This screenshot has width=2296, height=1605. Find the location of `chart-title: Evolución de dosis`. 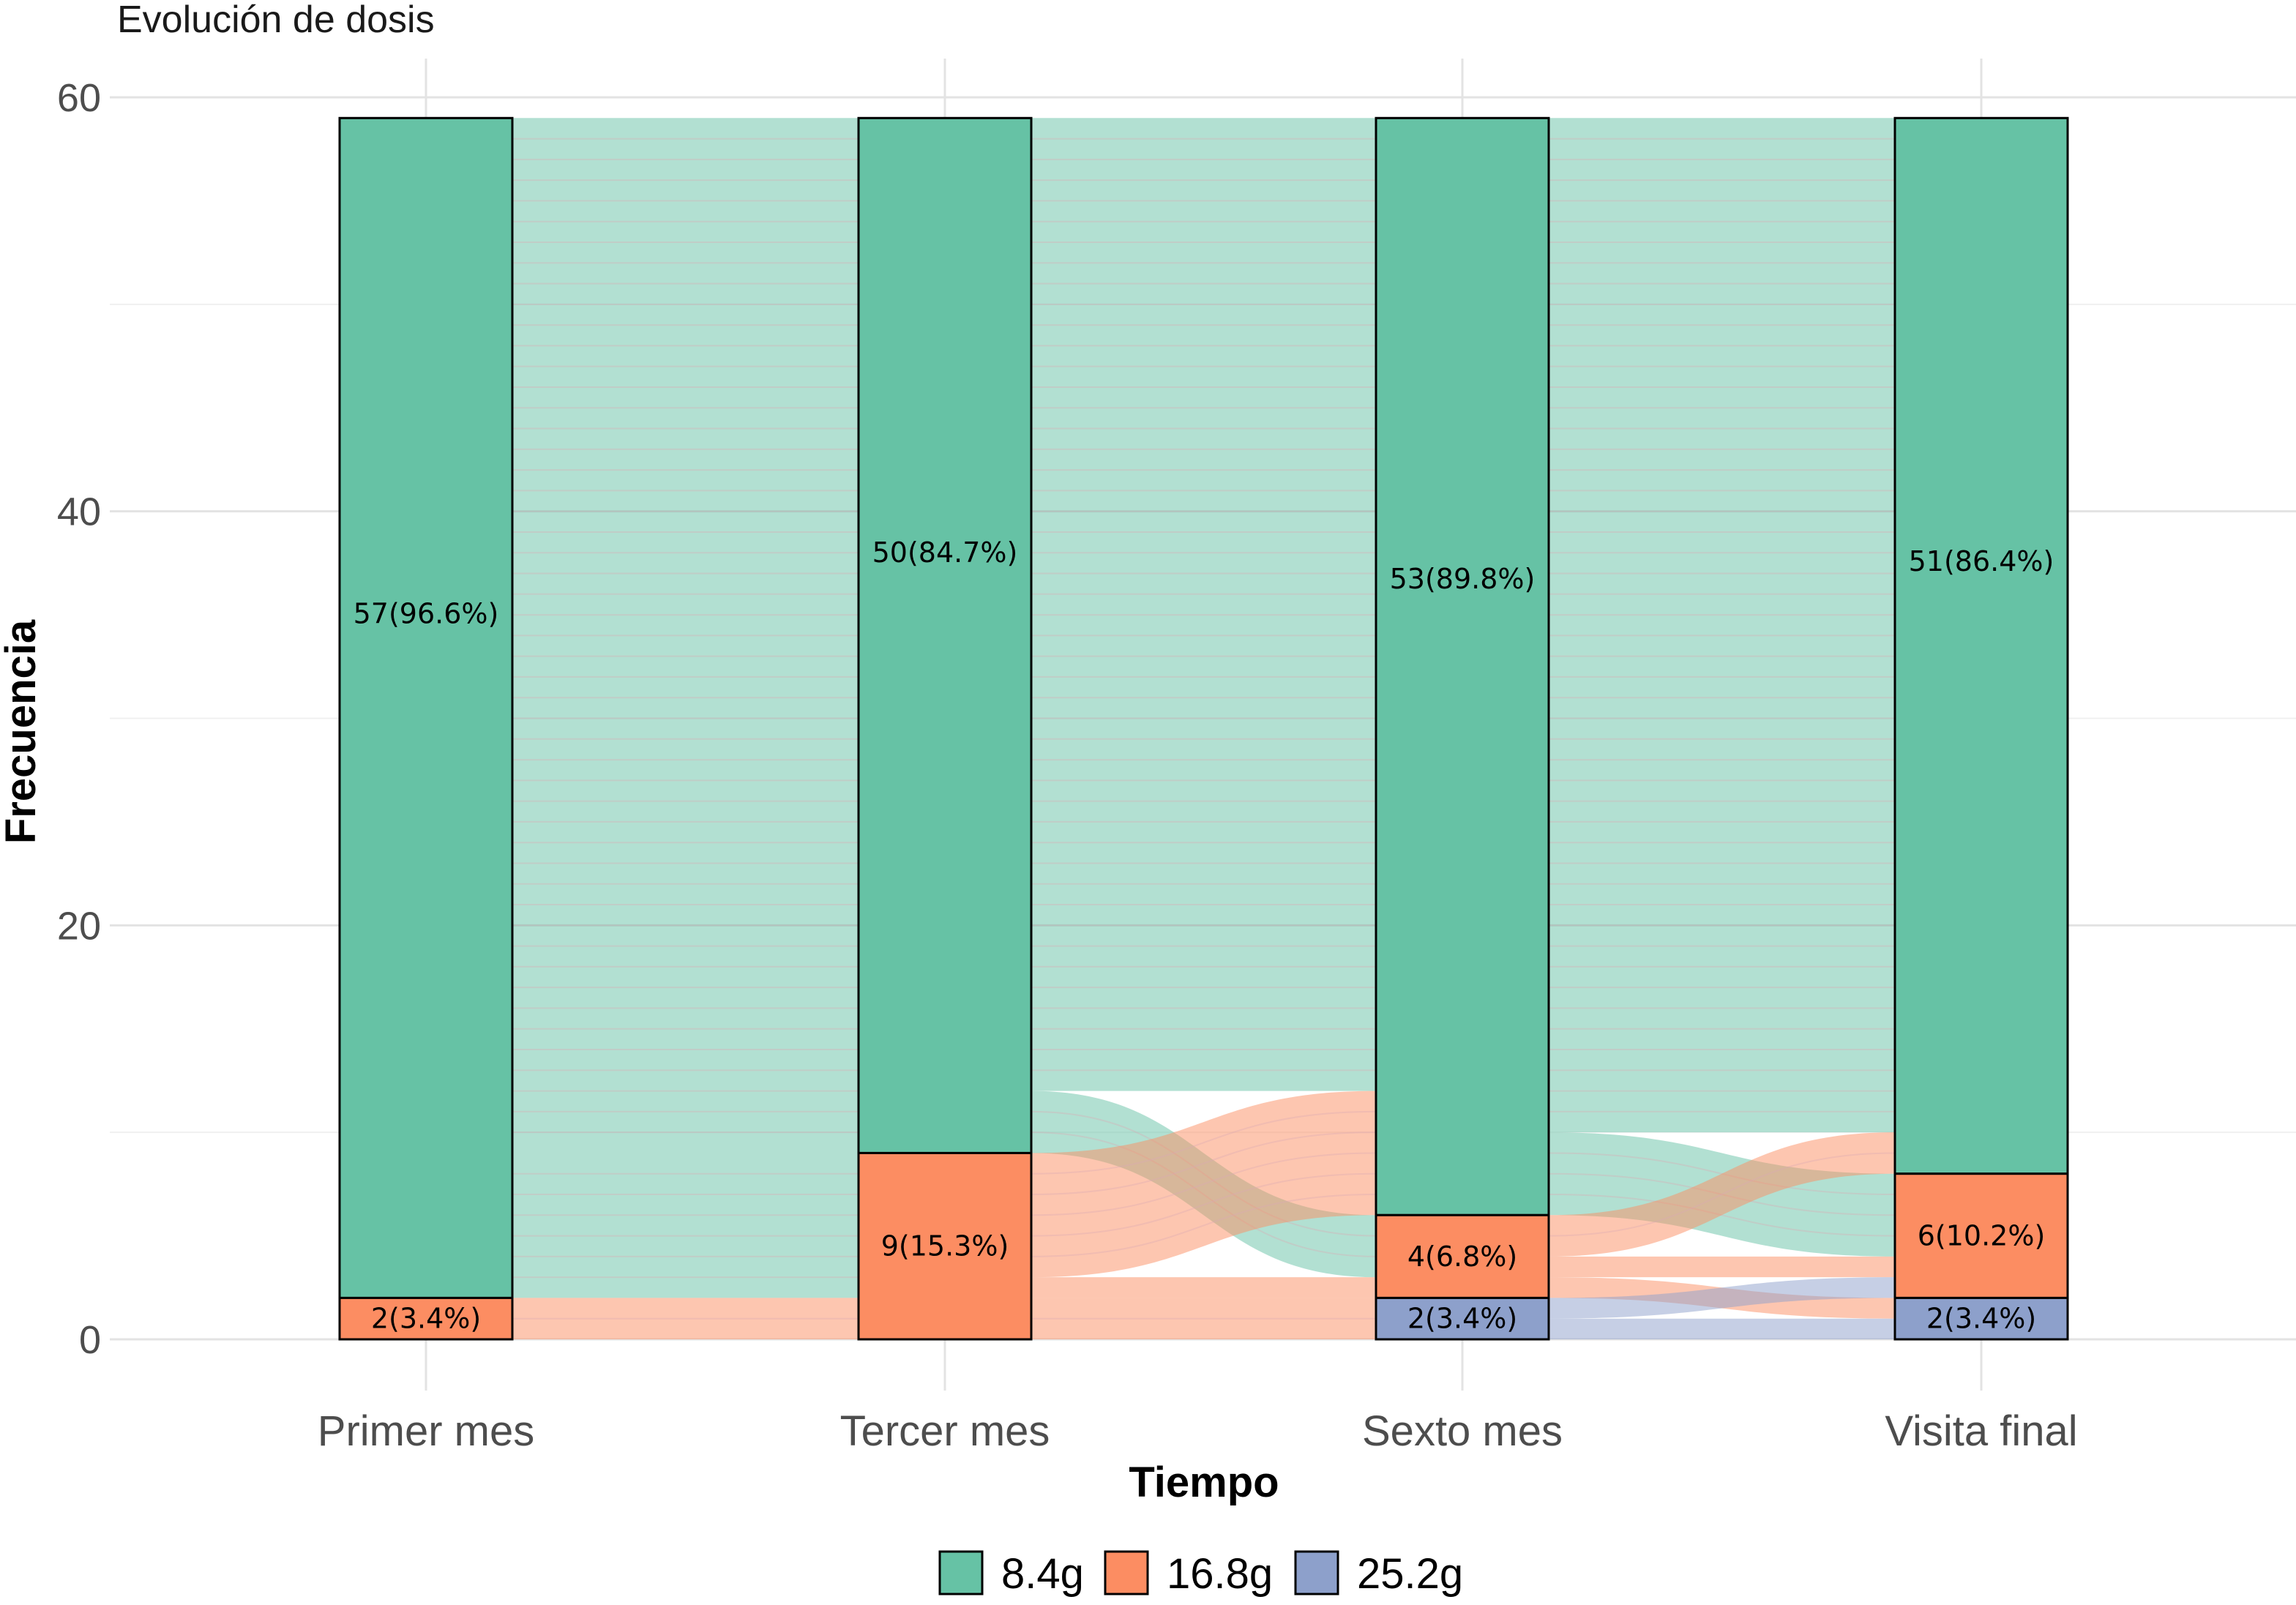

chart-title: Evolución de dosis is located at coordinates (276, 20).